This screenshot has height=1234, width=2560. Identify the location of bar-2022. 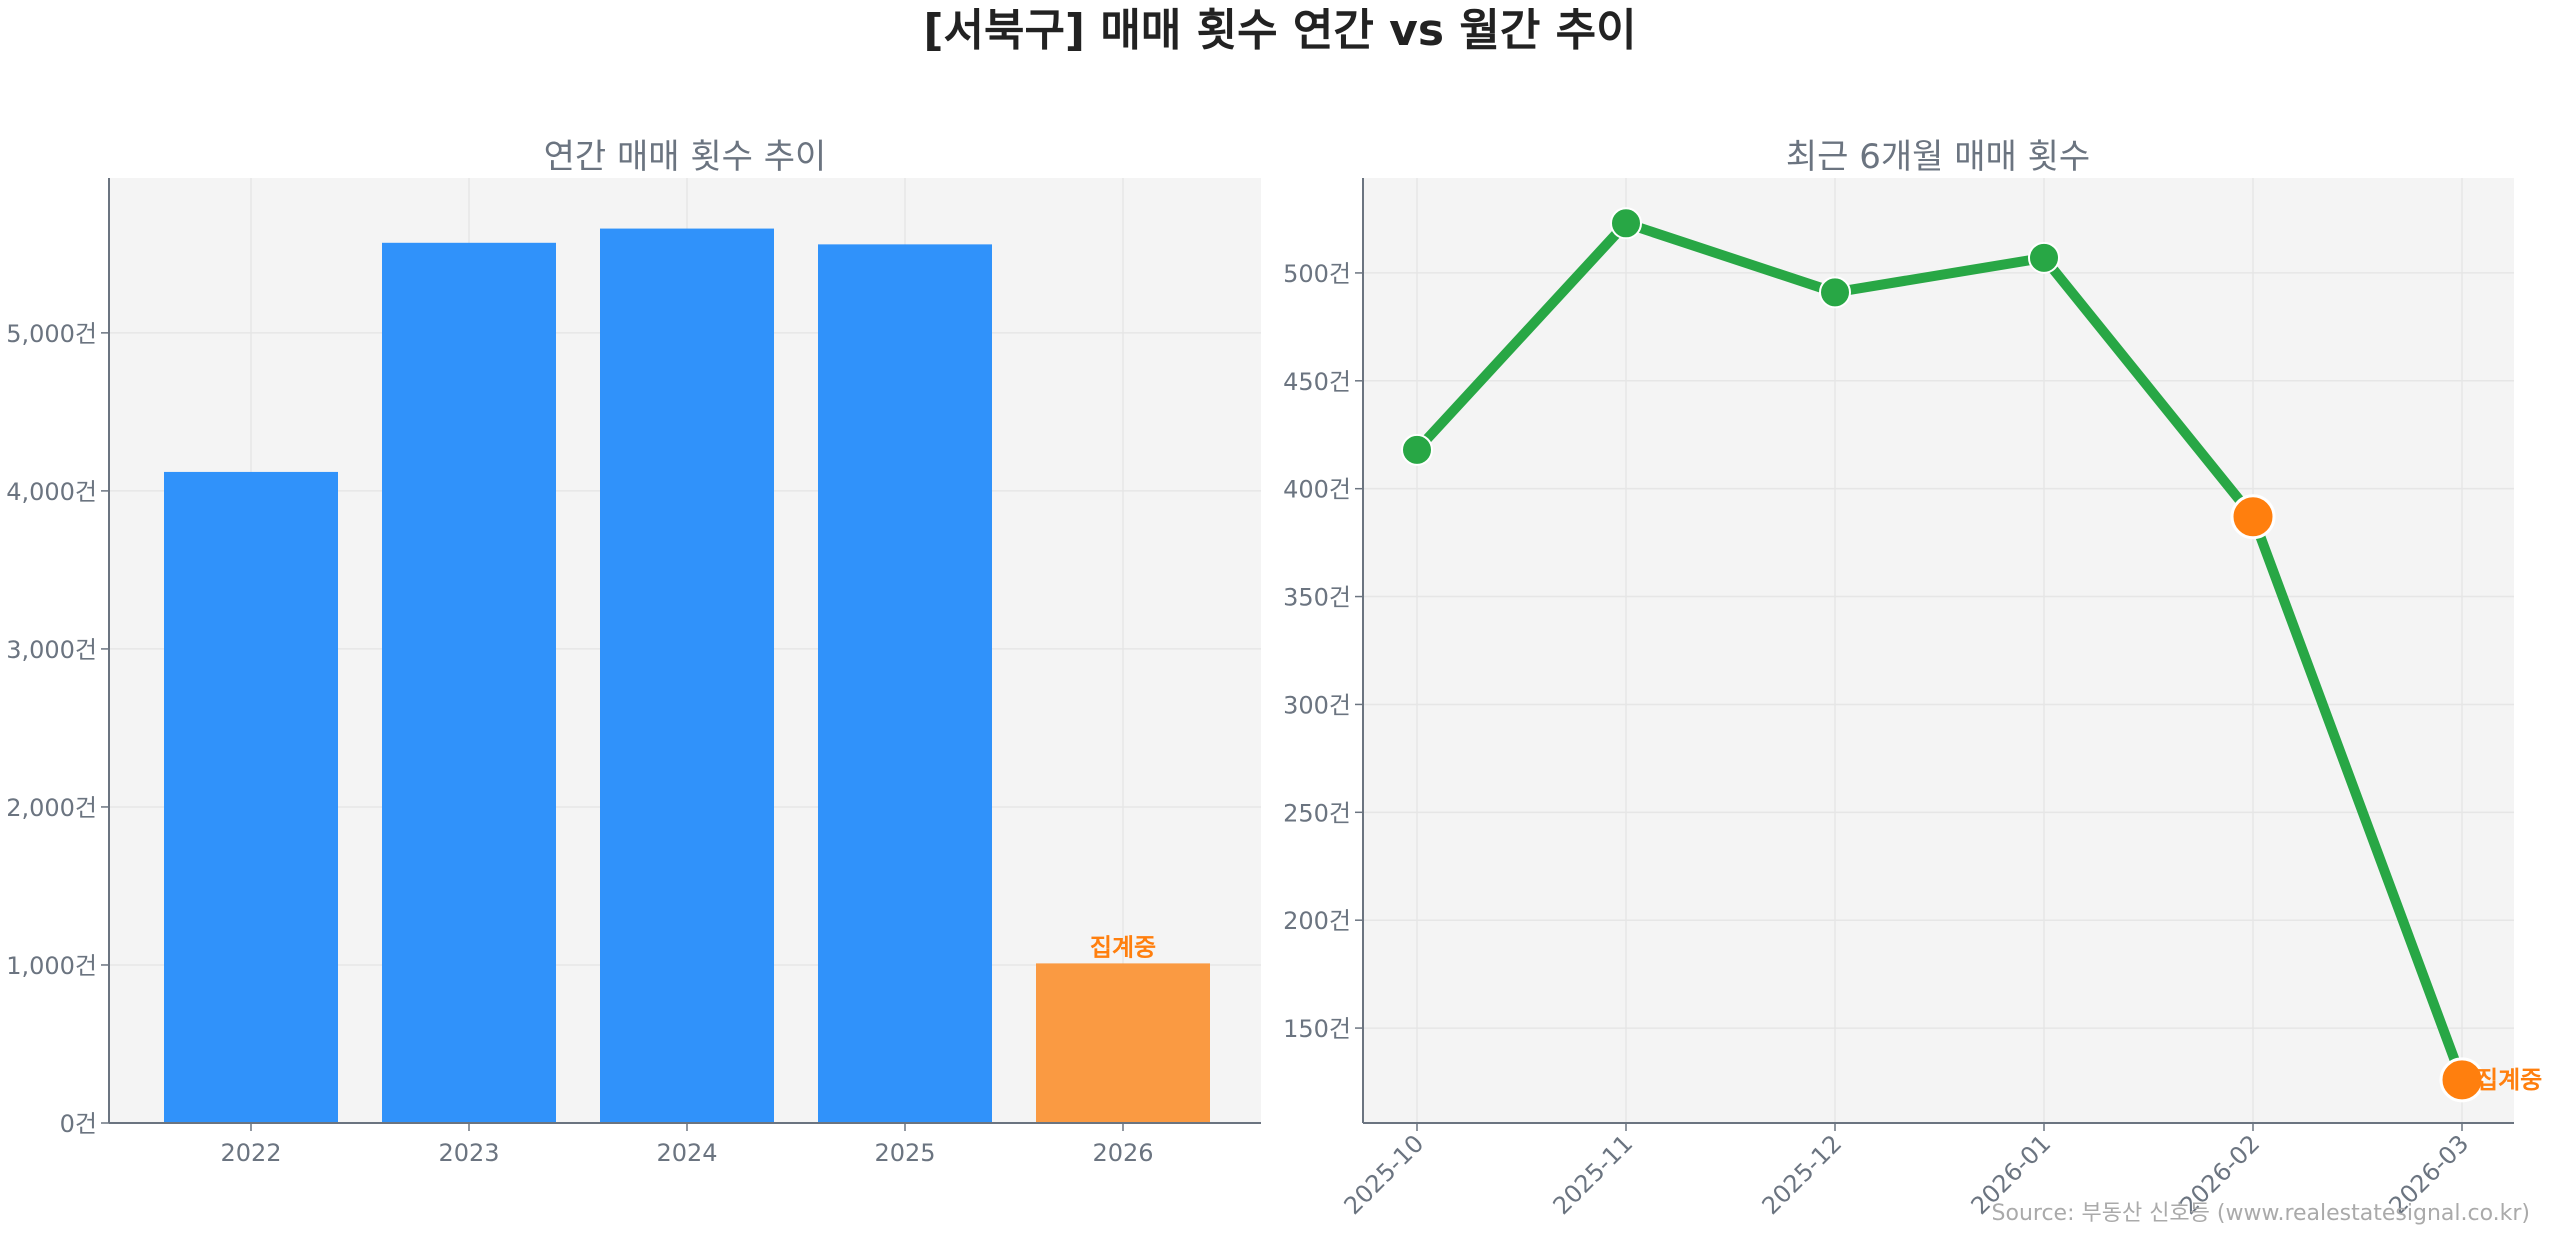
(251, 797).